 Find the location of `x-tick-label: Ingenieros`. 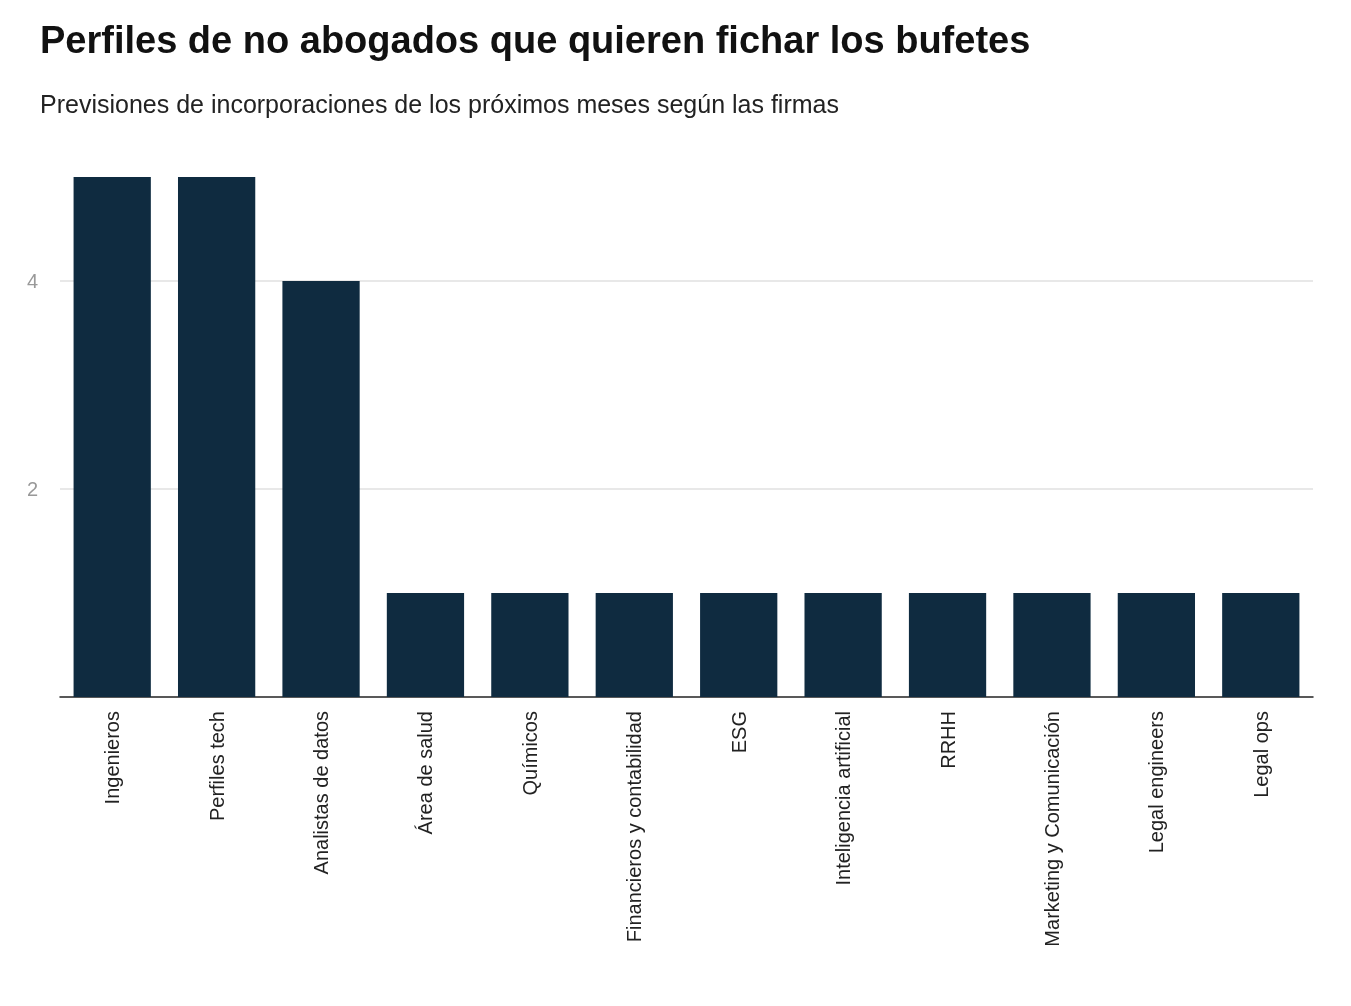

x-tick-label: Ingenieros is located at coordinates (112, 758).